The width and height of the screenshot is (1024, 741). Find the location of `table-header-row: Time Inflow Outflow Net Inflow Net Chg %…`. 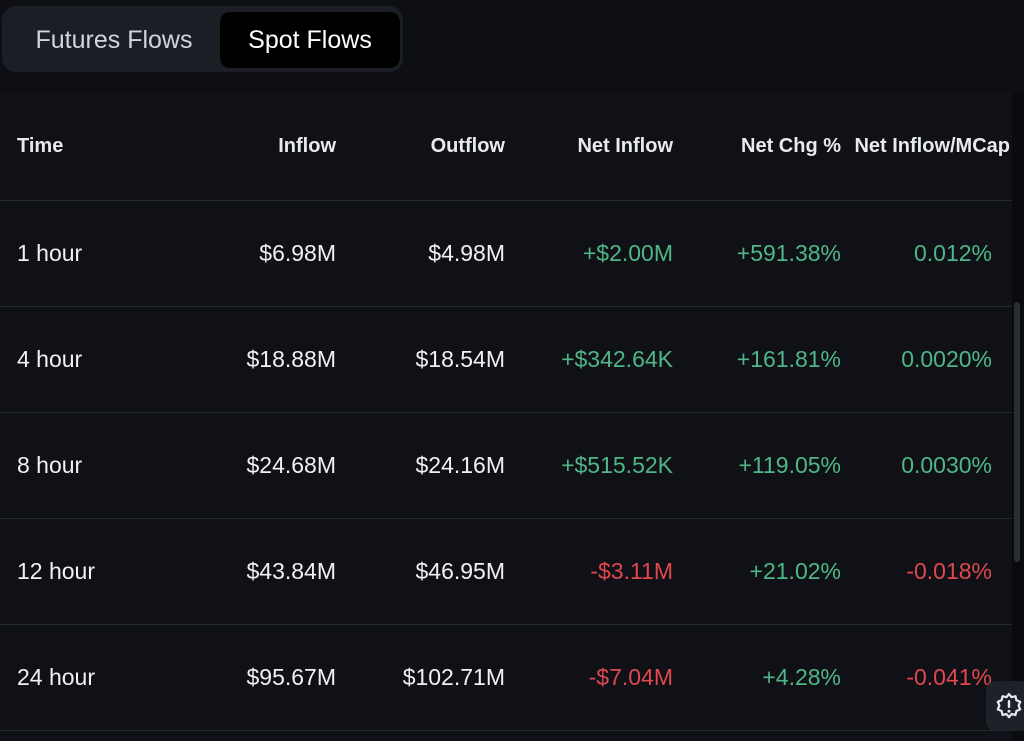

table-header-row: Time Inflow Outflow Net Inflow Net Chg %… is located at coordinates (506, 146).